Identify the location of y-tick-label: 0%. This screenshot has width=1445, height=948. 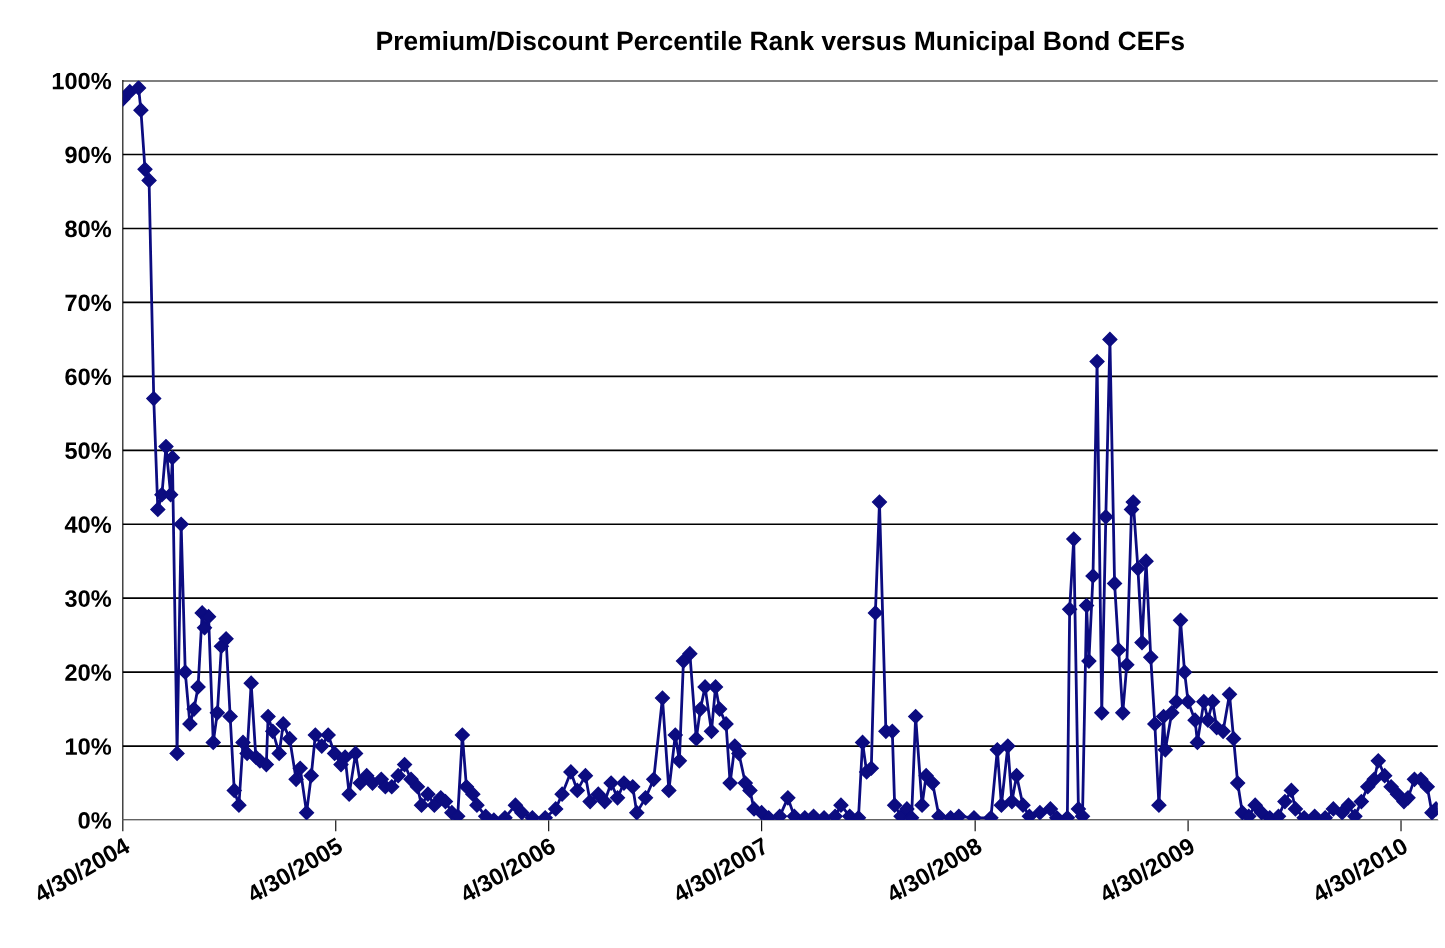
(95, 820).